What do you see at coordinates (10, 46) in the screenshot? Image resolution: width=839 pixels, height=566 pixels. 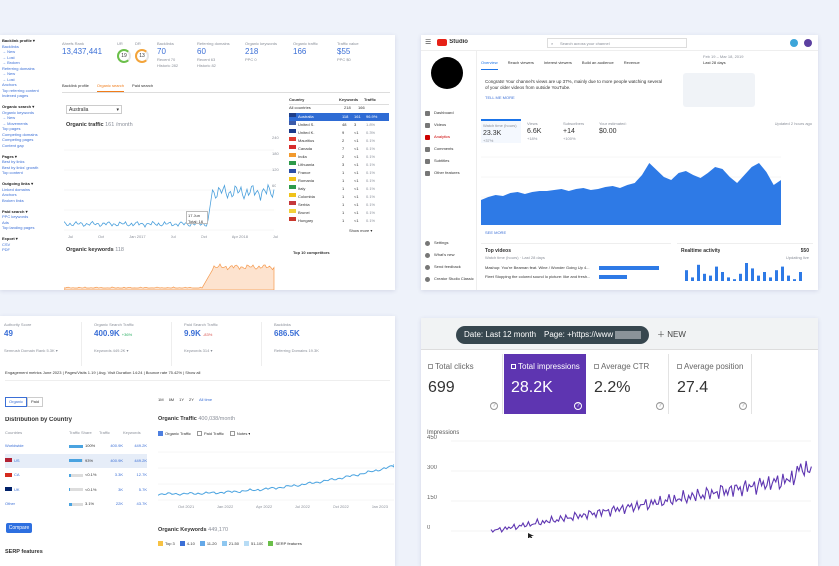 I see `sidebar-item: Backlinks` at bounding box center [10, 46].